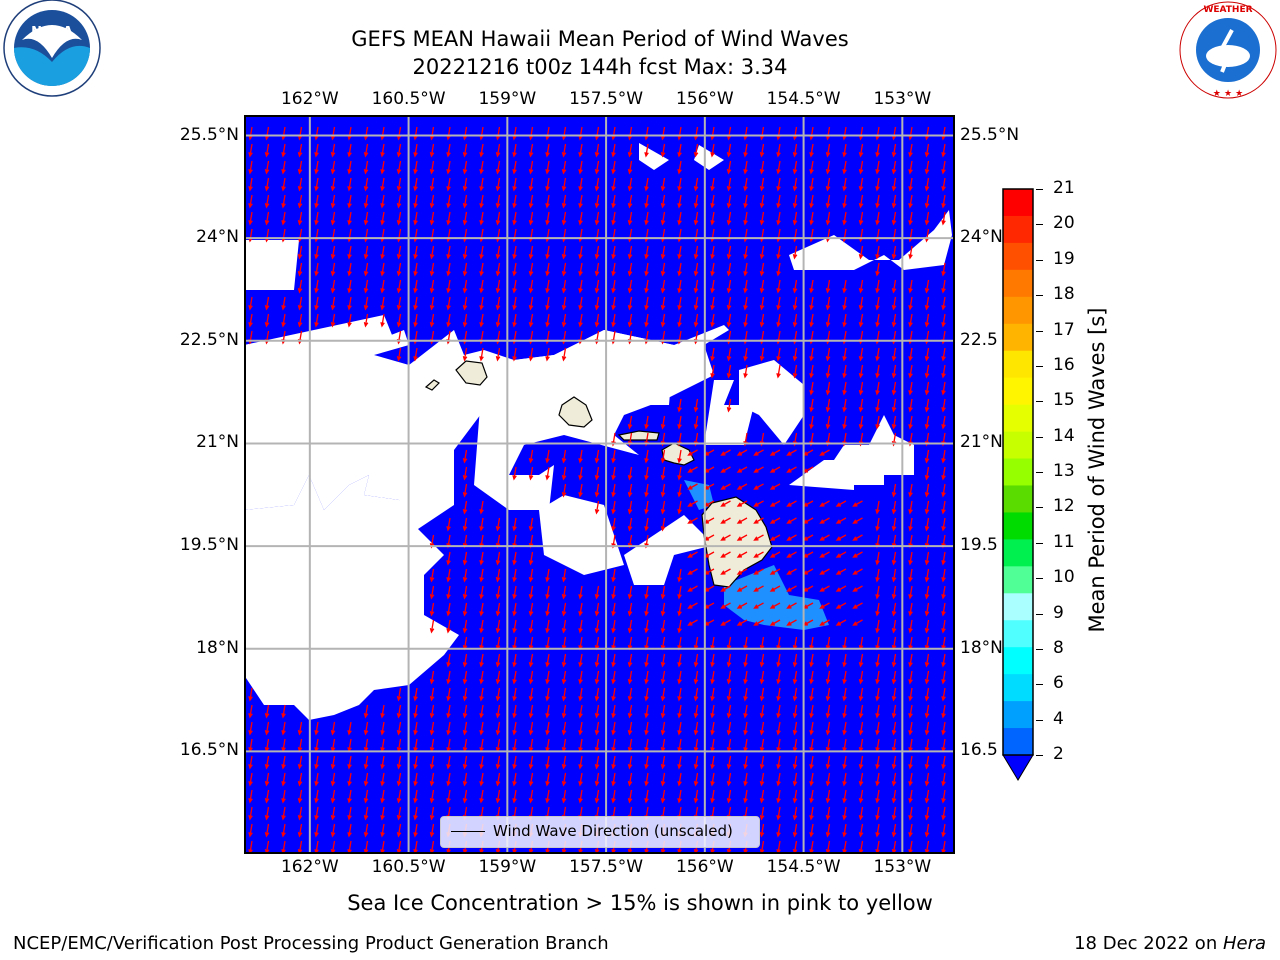 The height and width of the screenshot is (960, 1280). I want to click on lat-tick-left: 18°N, so click(217, 647).